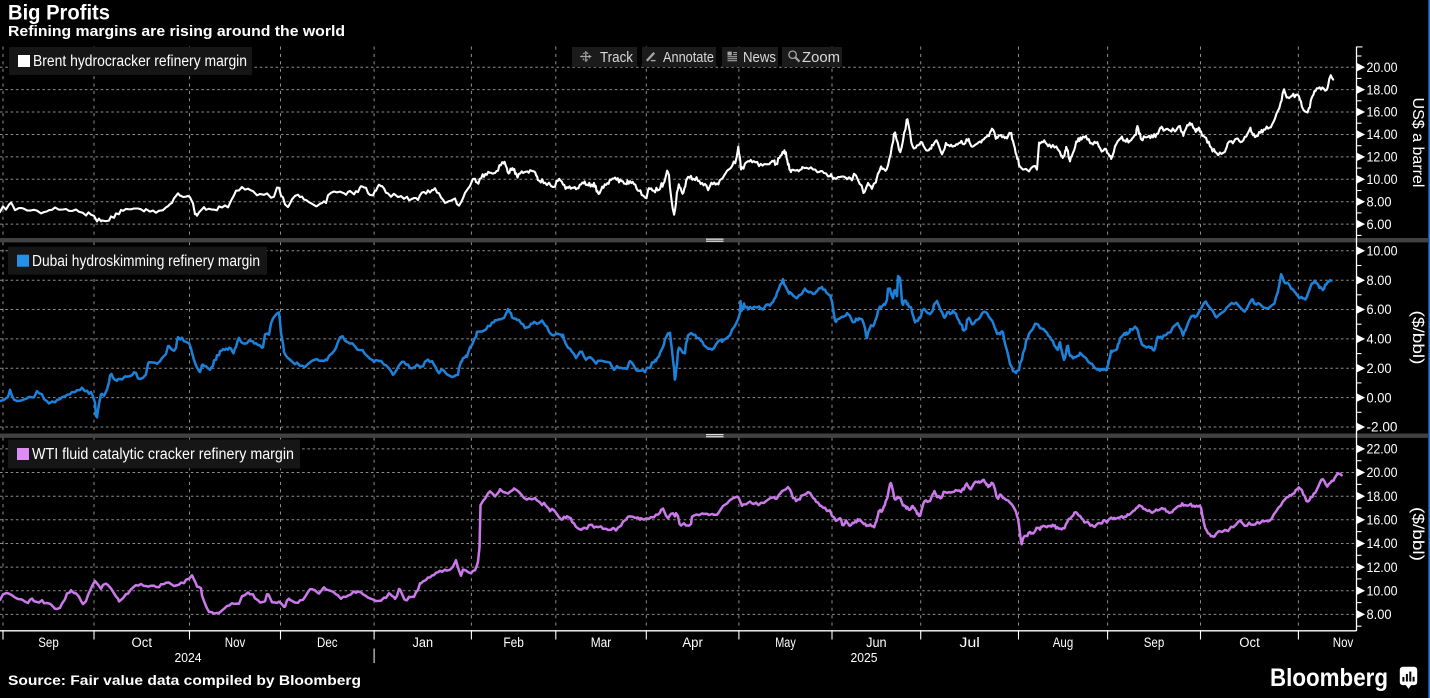 The image size is (1430, 698). I want to click on svg-text: Dec, so click(327, 642).